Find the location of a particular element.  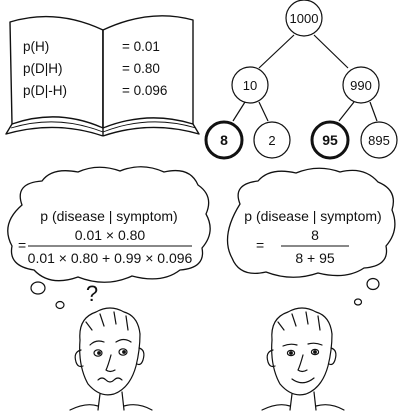

tree-leaf-8-value: 8 is located at coordinates (224, 140).